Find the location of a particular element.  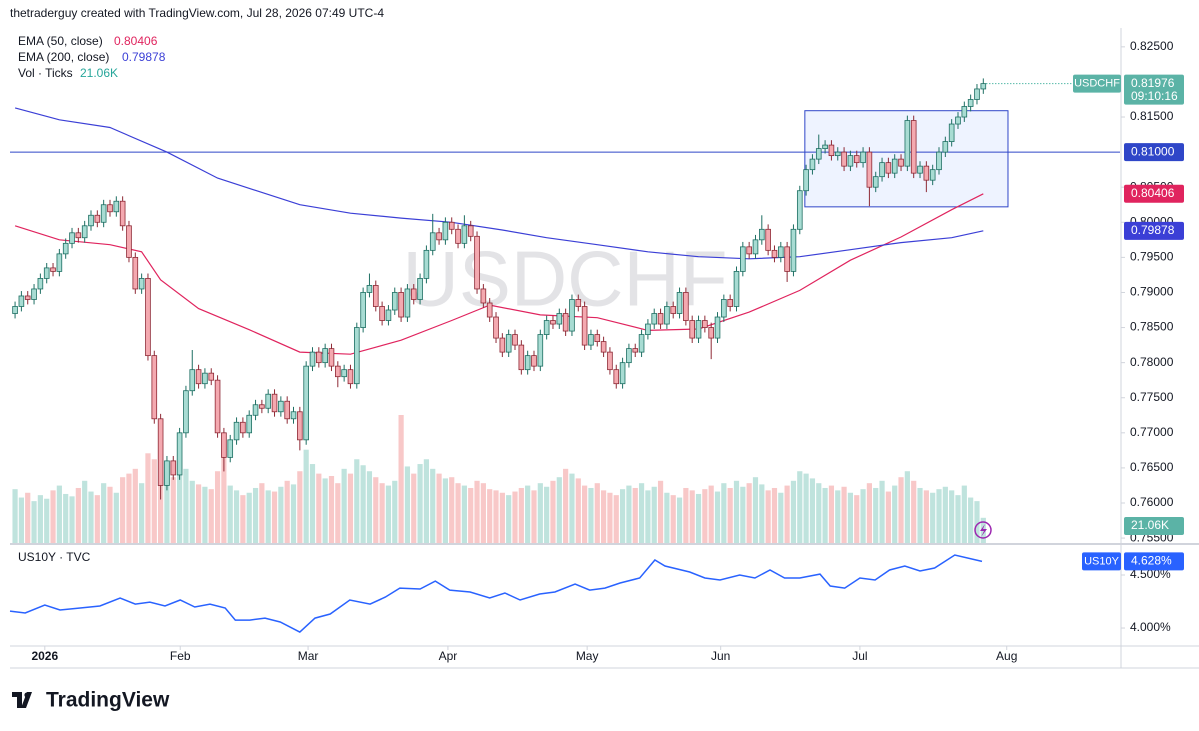

hline-tag is located at coordinates (1154, 152).